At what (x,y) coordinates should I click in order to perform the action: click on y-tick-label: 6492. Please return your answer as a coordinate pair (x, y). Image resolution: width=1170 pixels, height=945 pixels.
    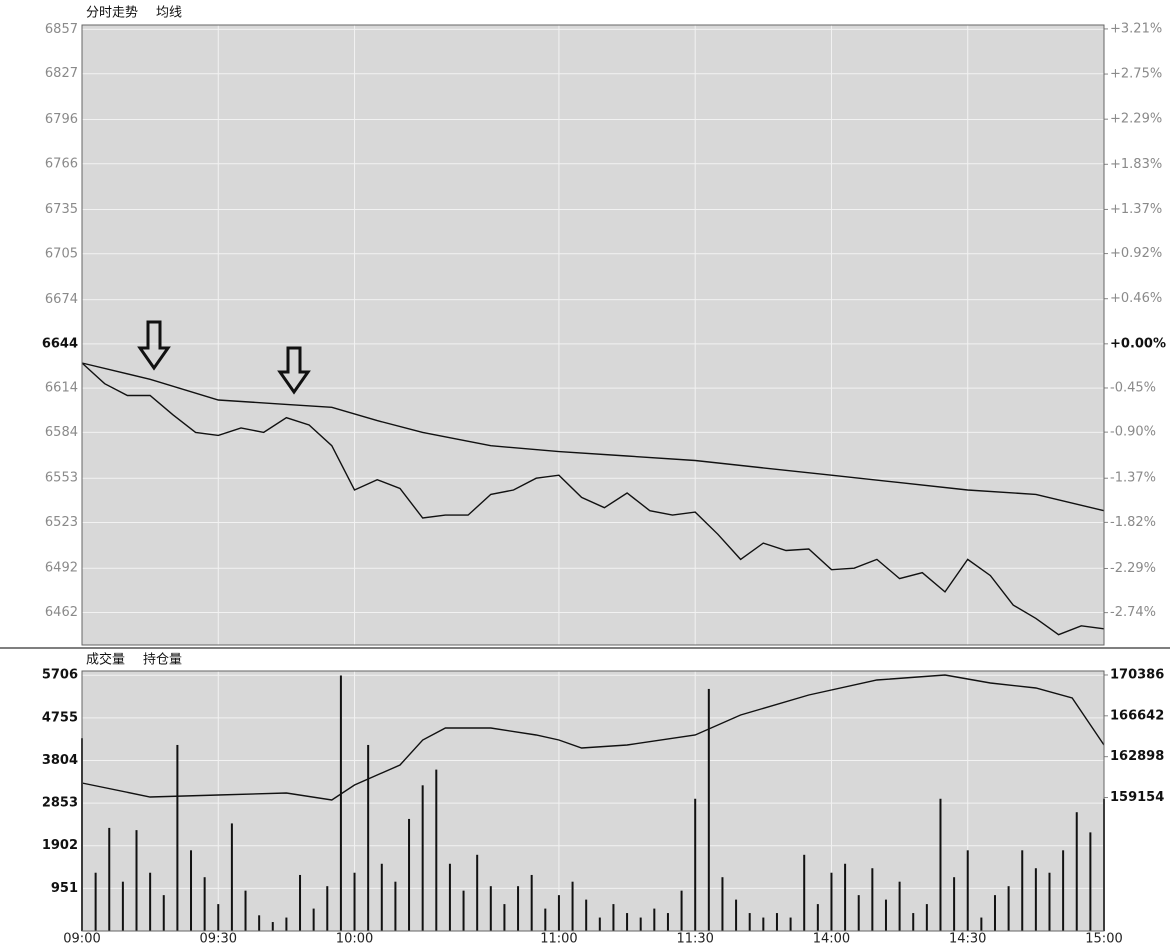
    Looking at the image, I should click on (61, 568).